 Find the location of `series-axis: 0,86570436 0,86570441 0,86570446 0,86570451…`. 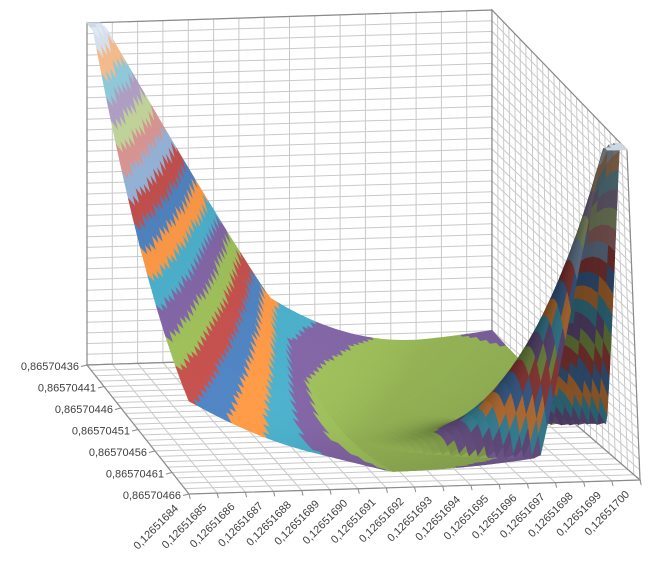

series-axis: 0,86570436 0,86570441 0,86570446 0,86570451… is located at coordinates (105, 431).